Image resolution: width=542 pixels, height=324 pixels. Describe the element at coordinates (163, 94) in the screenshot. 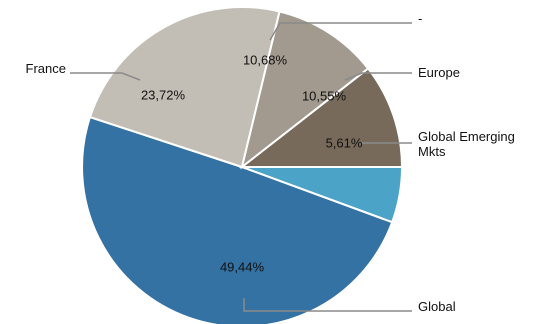

I see `data-label: 23,72%` at that location.